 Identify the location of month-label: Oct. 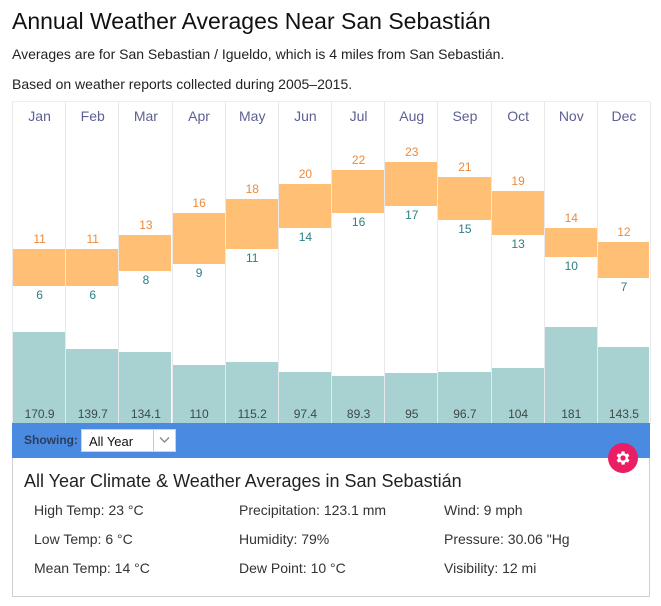
(518, 116).